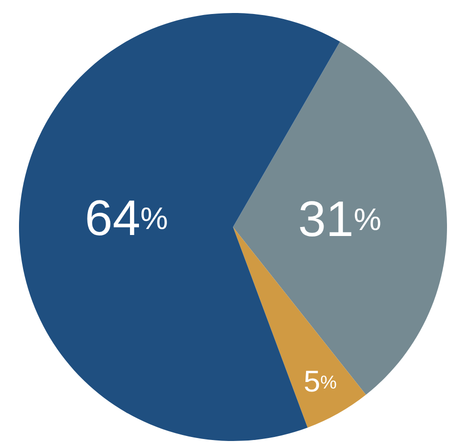 The height and width of the screenshot is (448, 449). Describe the element at coordinates (320, 381) in the screenshot. I see `data-label: 5%` at that location.